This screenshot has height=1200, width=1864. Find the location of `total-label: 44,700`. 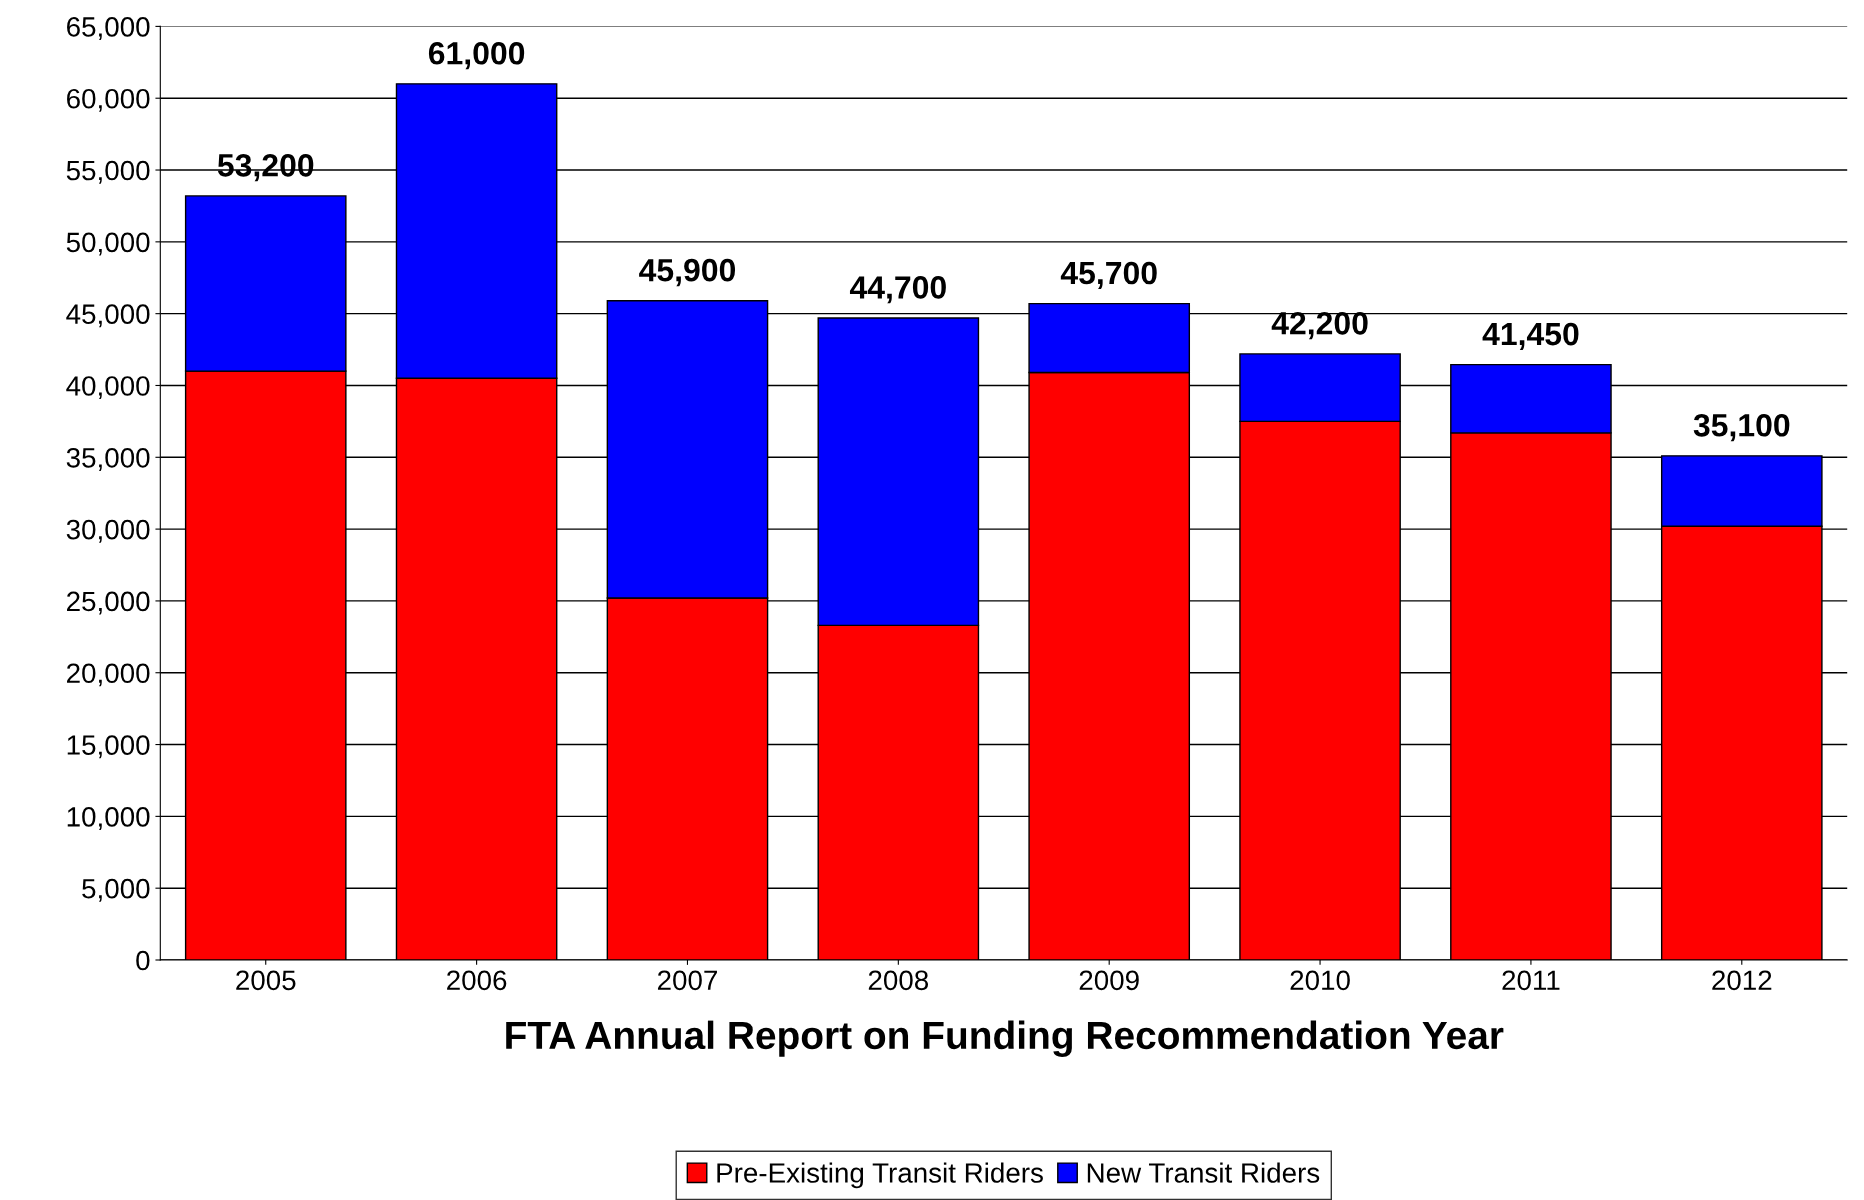

total-label: 44,700 is located at coordinates (897, 290).